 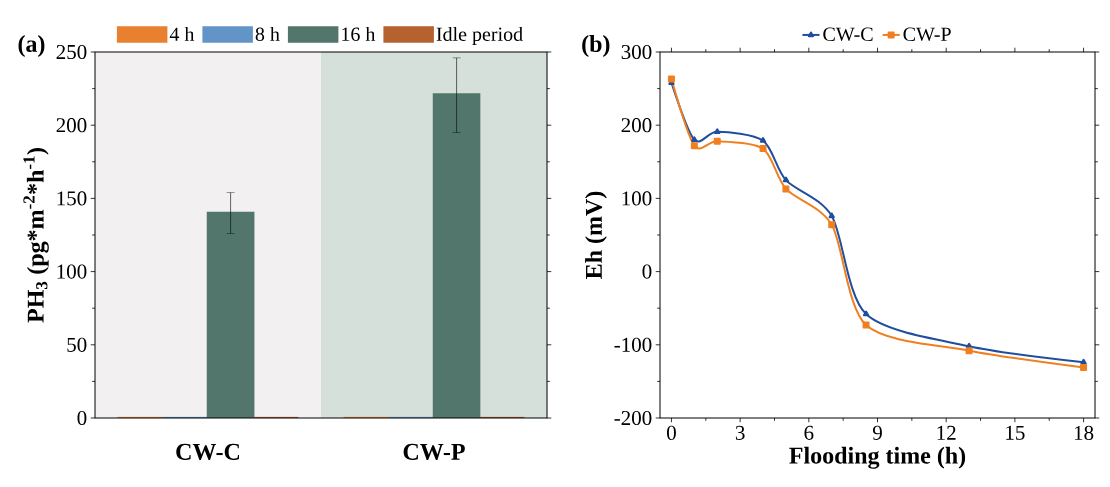 What do you see at coordinates (72, 198) in the screenshot?
I see `y-tick-label: 150` at bounding box center [72, 198].